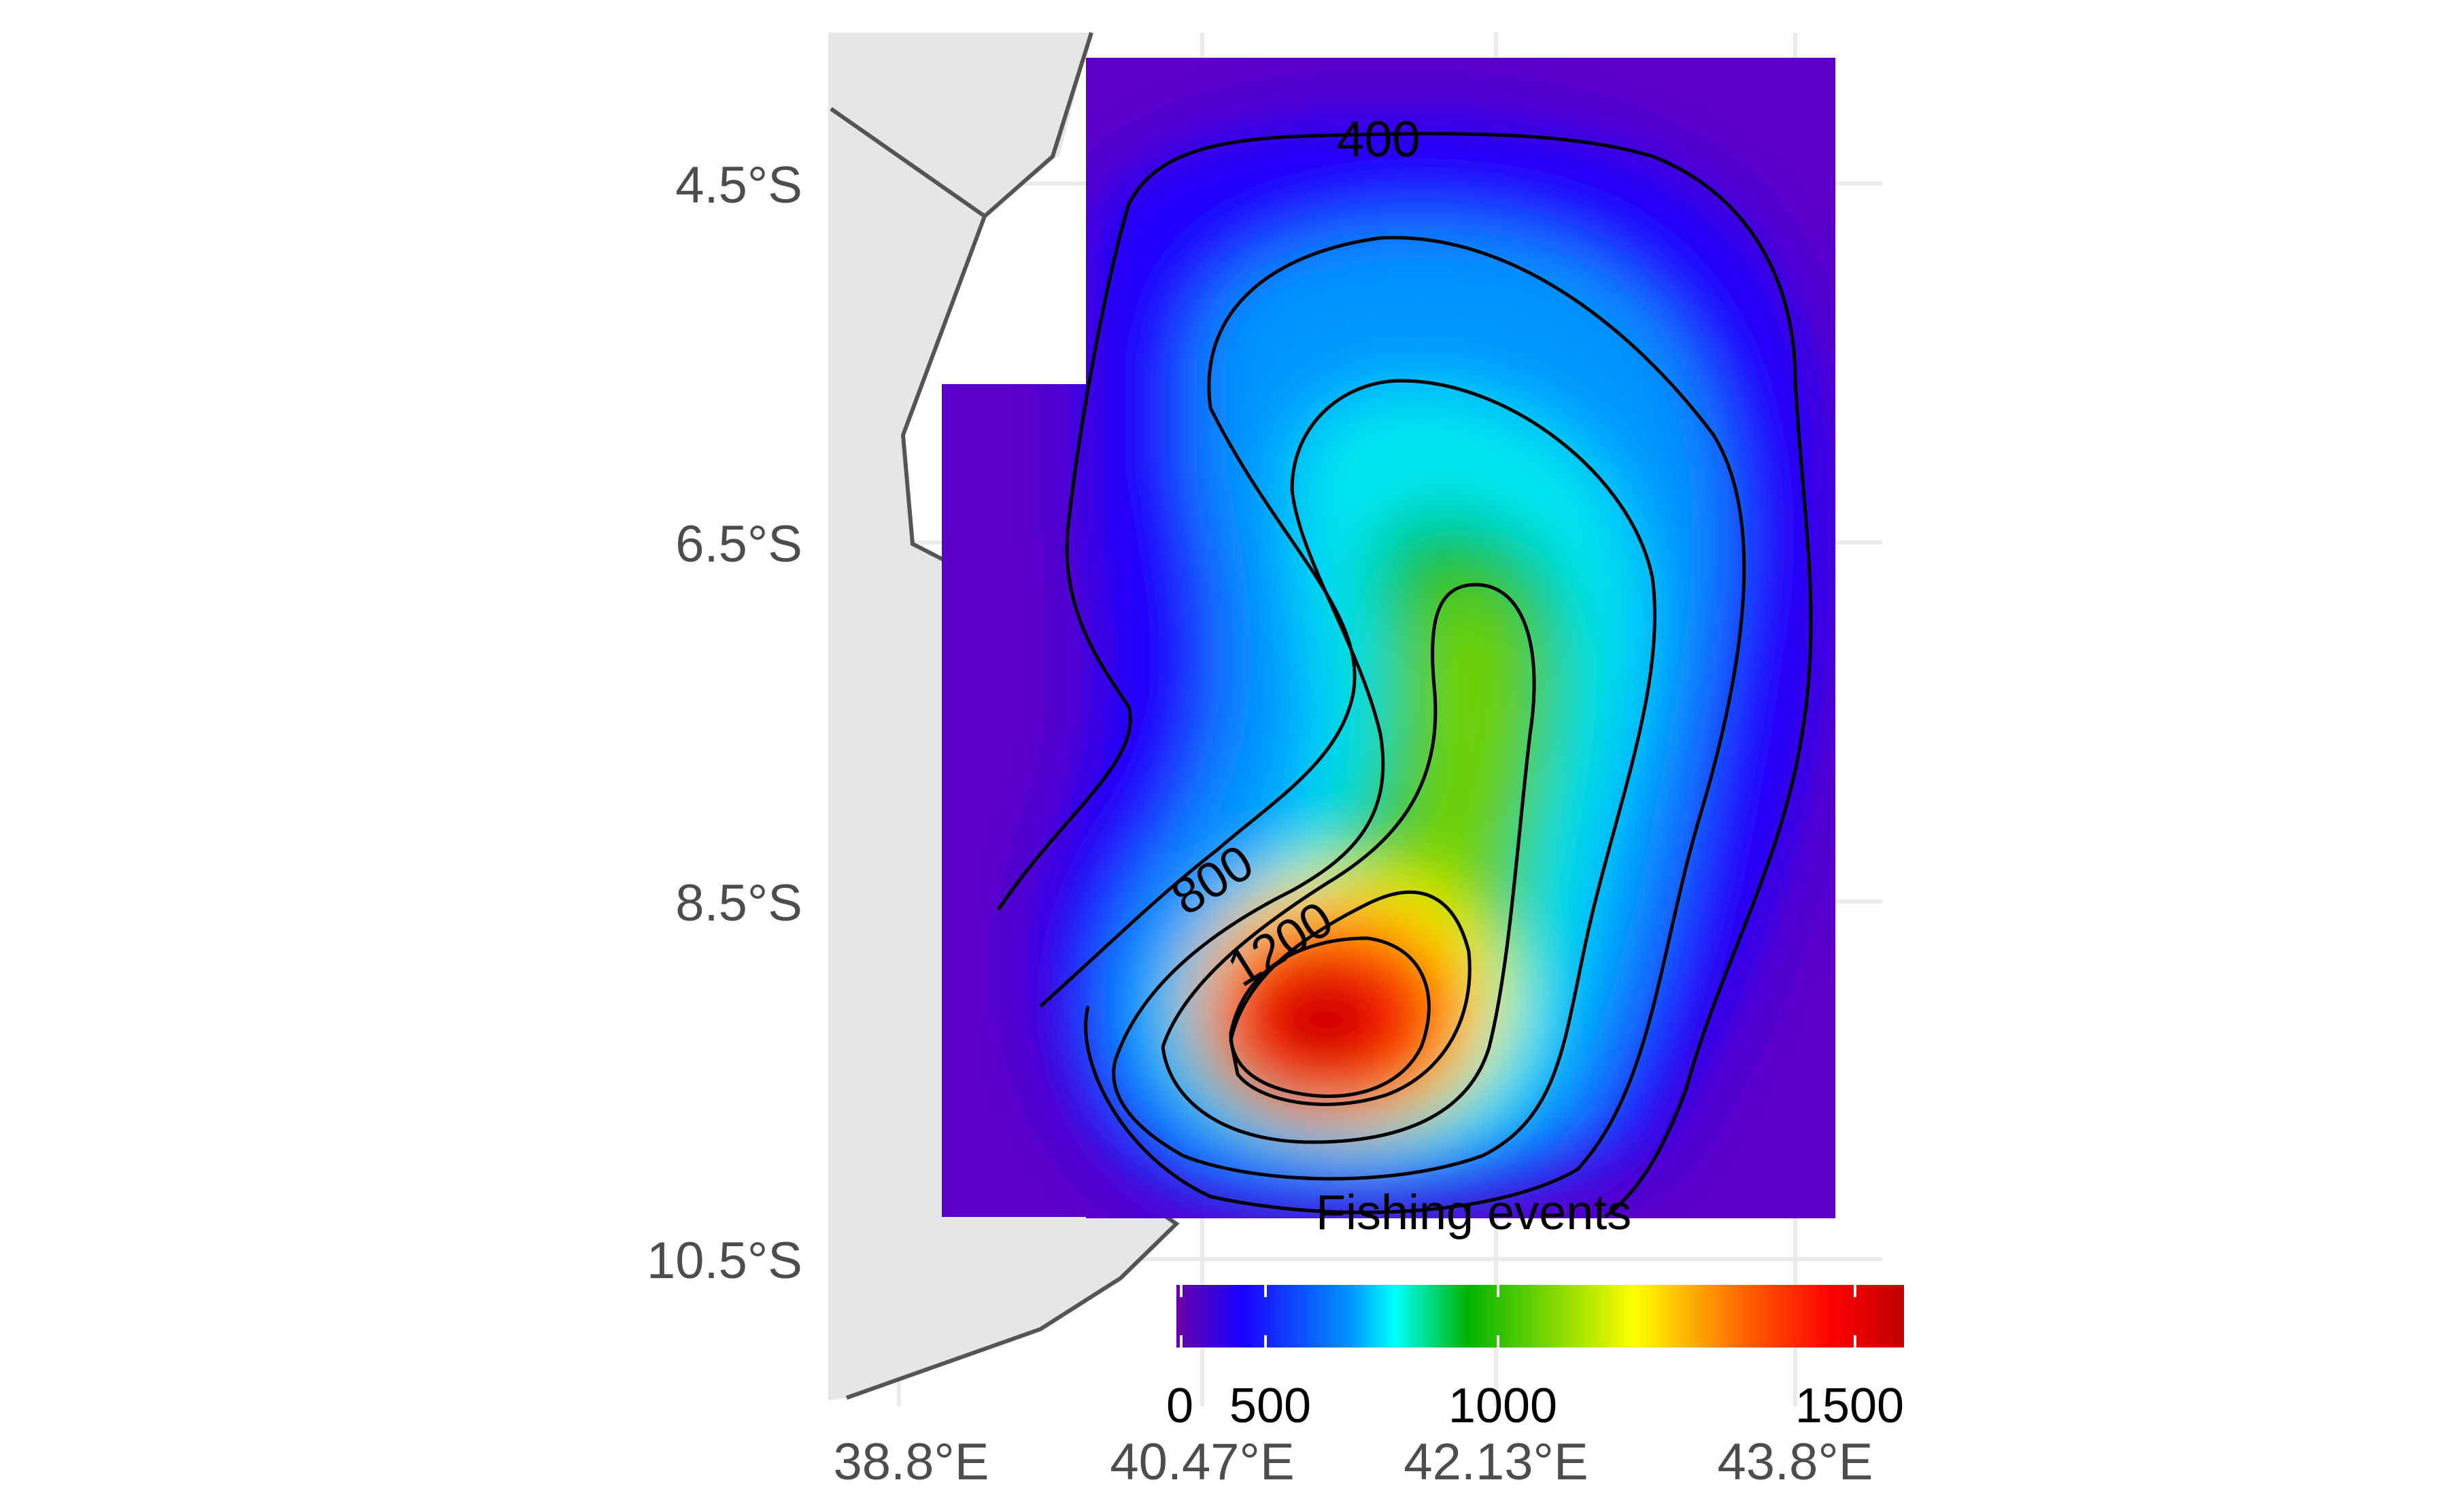  Describe the element at coordinates (1353, 1462) in the screenshot. I see `x-axis: 38.8°E 40.47°E 42.13°E 43.8°E` at that location.